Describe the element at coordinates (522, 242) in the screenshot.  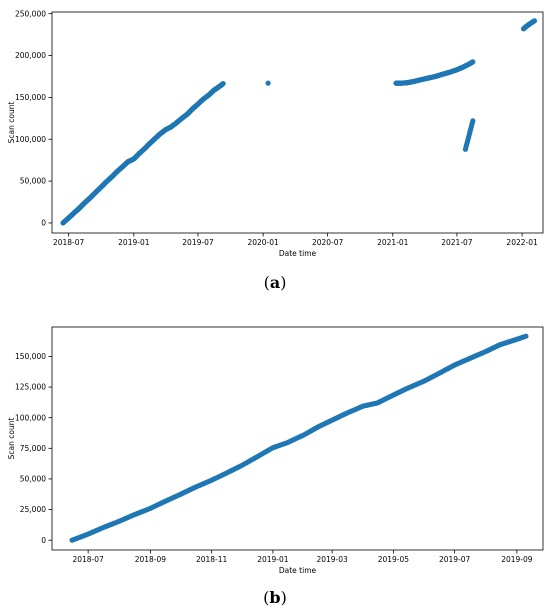
I see `x-tick-label: 2022-01` at that location.